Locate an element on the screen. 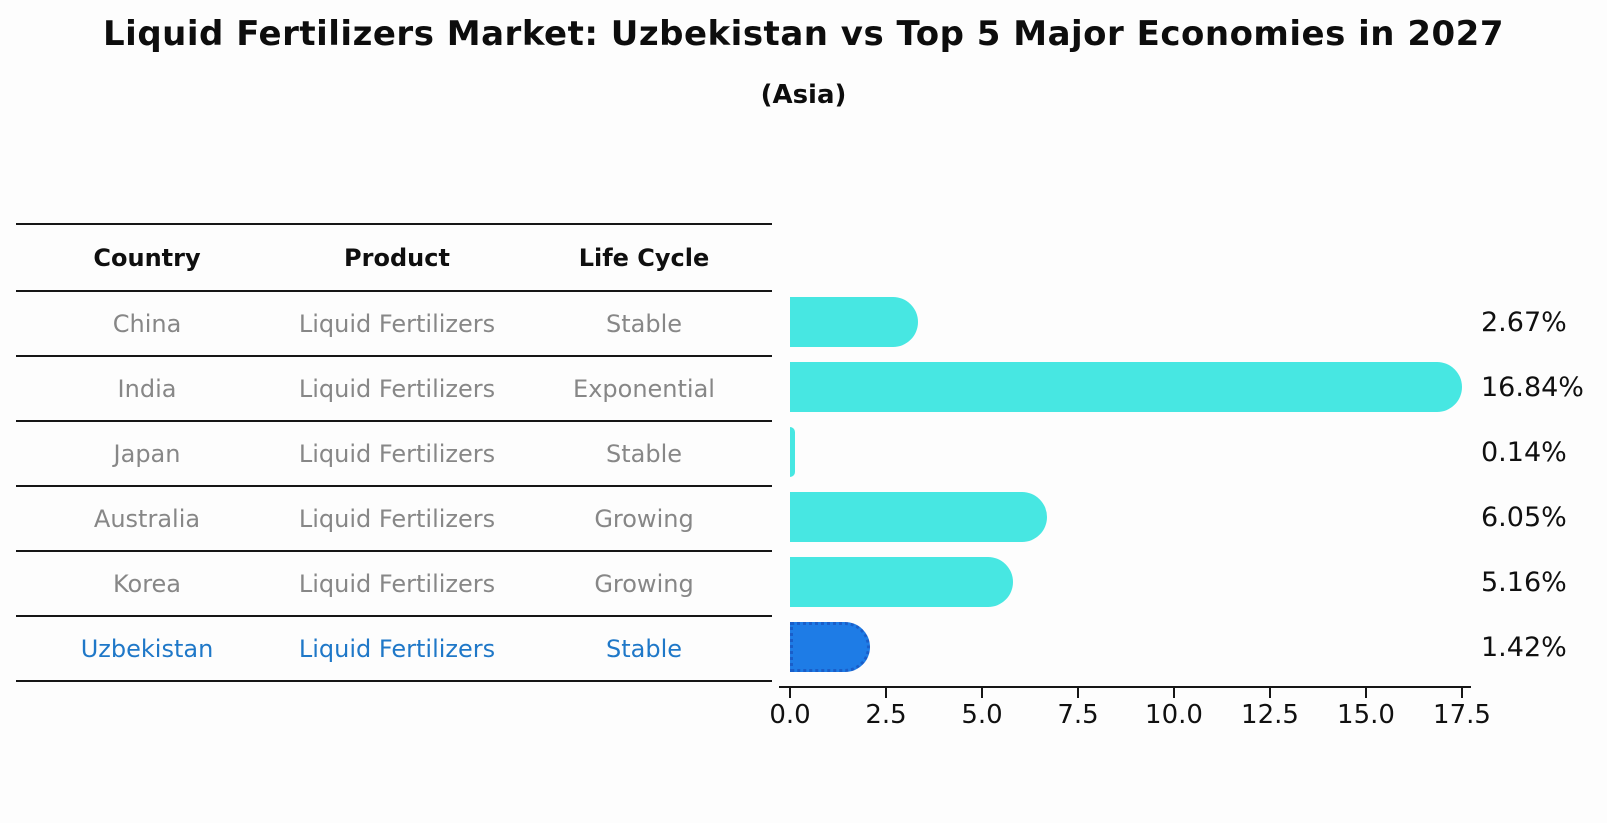 Image resolution: width=1607 pixels, height=823 pixels. bar-korea is located at coordinates (902, 582).